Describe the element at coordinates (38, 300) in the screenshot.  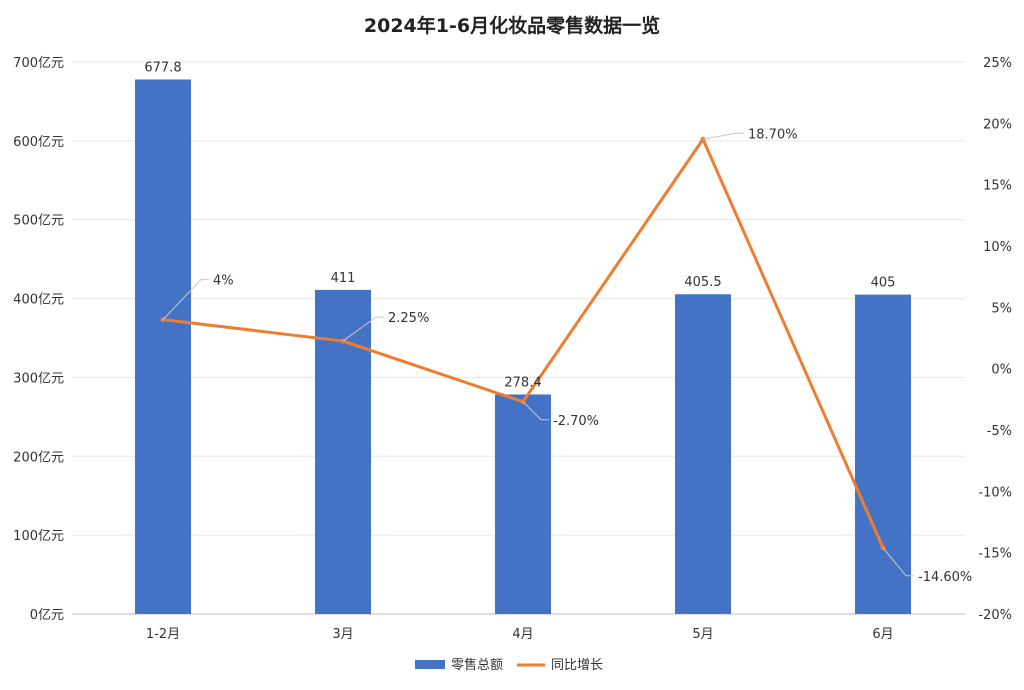
I see `y-left-tick-label: 400亿元` at that location.